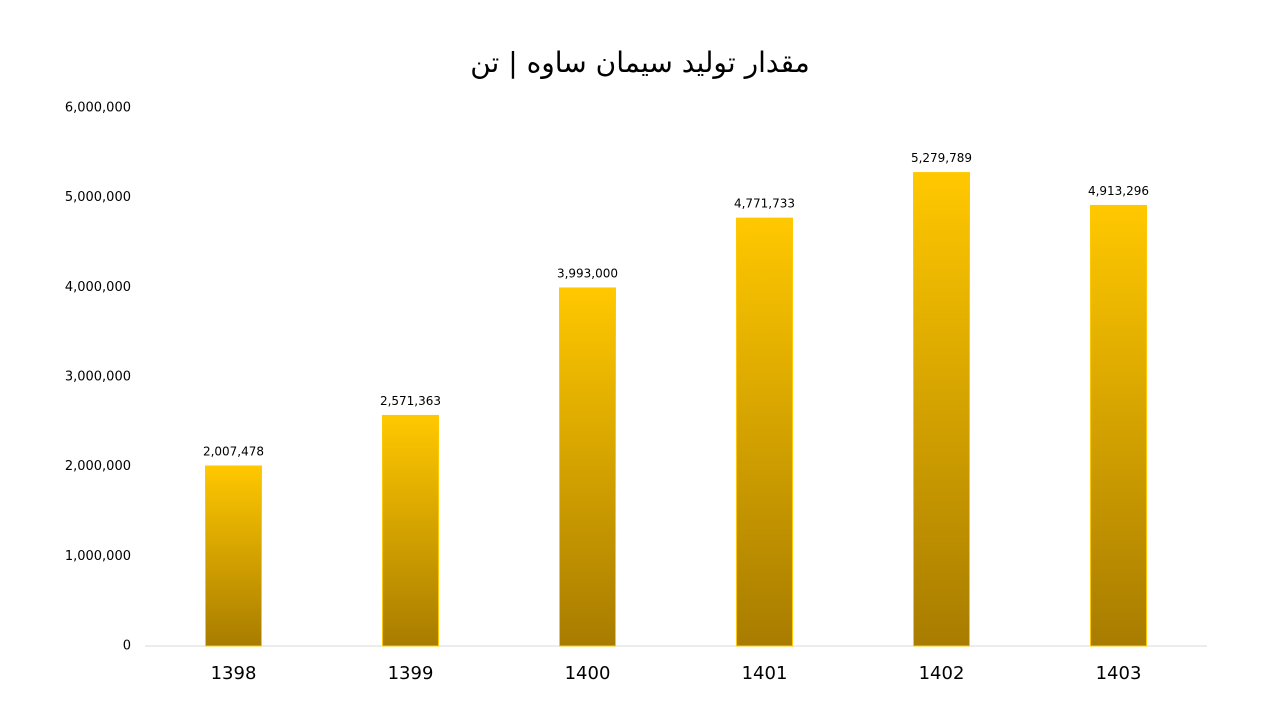  What do you see at coordinates (411, 673) in the screenshot?
I see `x-tick-label: 1399` at bounding box center [411, 673].